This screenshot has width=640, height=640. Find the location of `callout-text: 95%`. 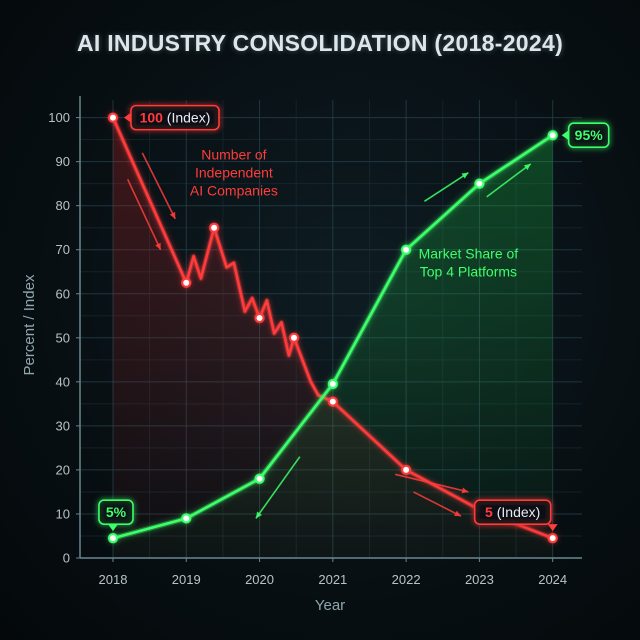

callout-text: 95% is located at coordinates (589, 135).